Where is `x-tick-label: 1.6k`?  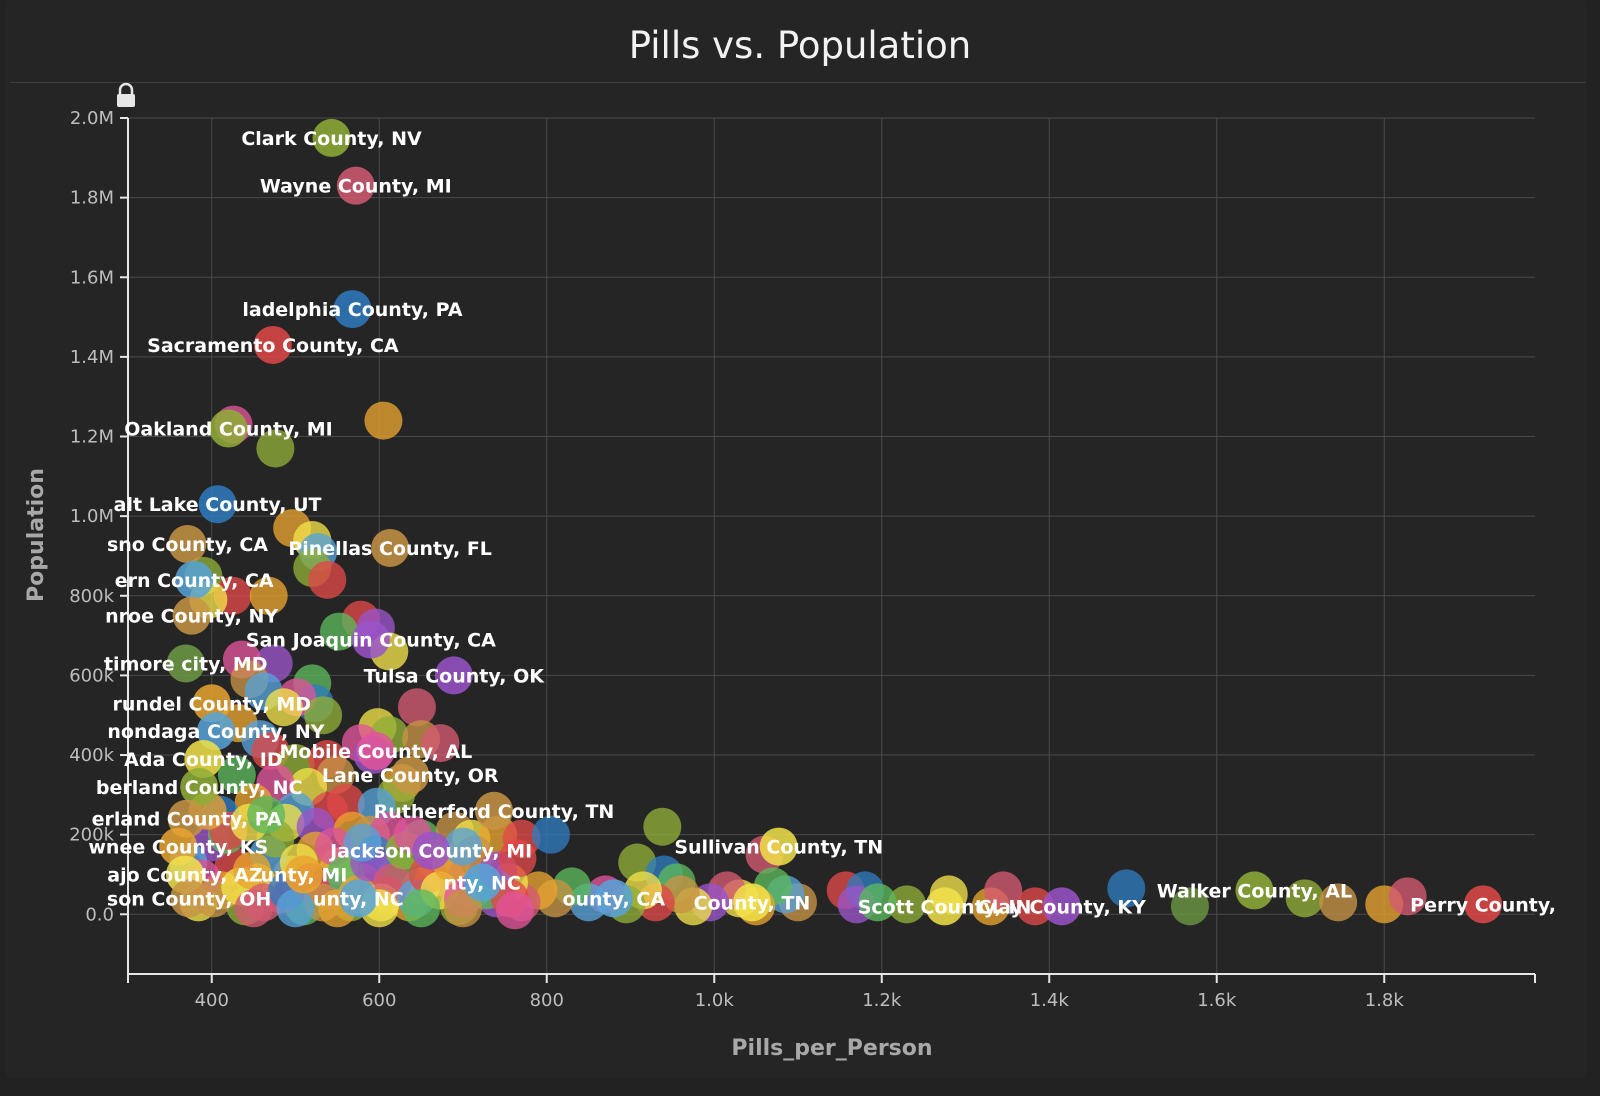
x-tick-label: 1.6k is located at coordinates (1217, 1000).